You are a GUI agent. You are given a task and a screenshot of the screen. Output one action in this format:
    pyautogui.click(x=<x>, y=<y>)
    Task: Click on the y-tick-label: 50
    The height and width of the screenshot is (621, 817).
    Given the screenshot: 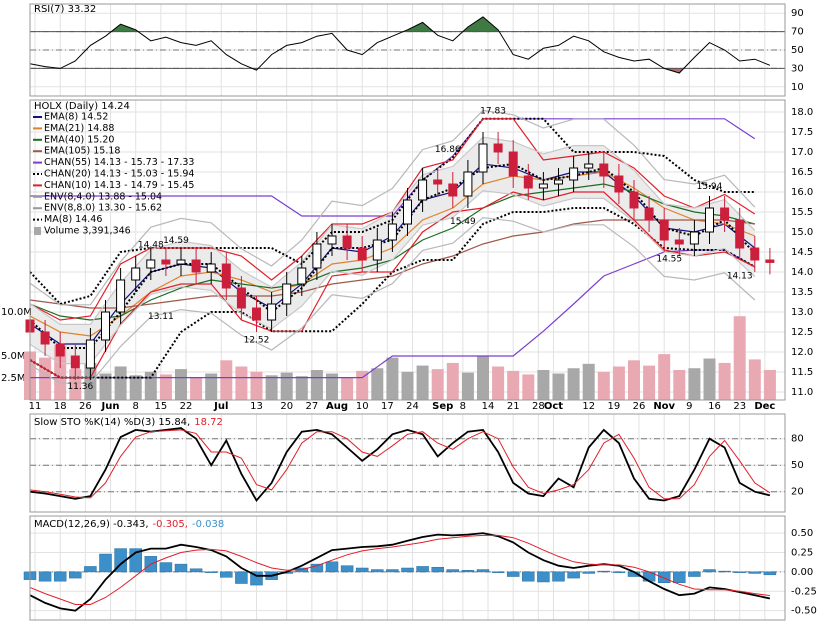 What is the action you would take?
    pyautogui.click(x=797, y=50)
    